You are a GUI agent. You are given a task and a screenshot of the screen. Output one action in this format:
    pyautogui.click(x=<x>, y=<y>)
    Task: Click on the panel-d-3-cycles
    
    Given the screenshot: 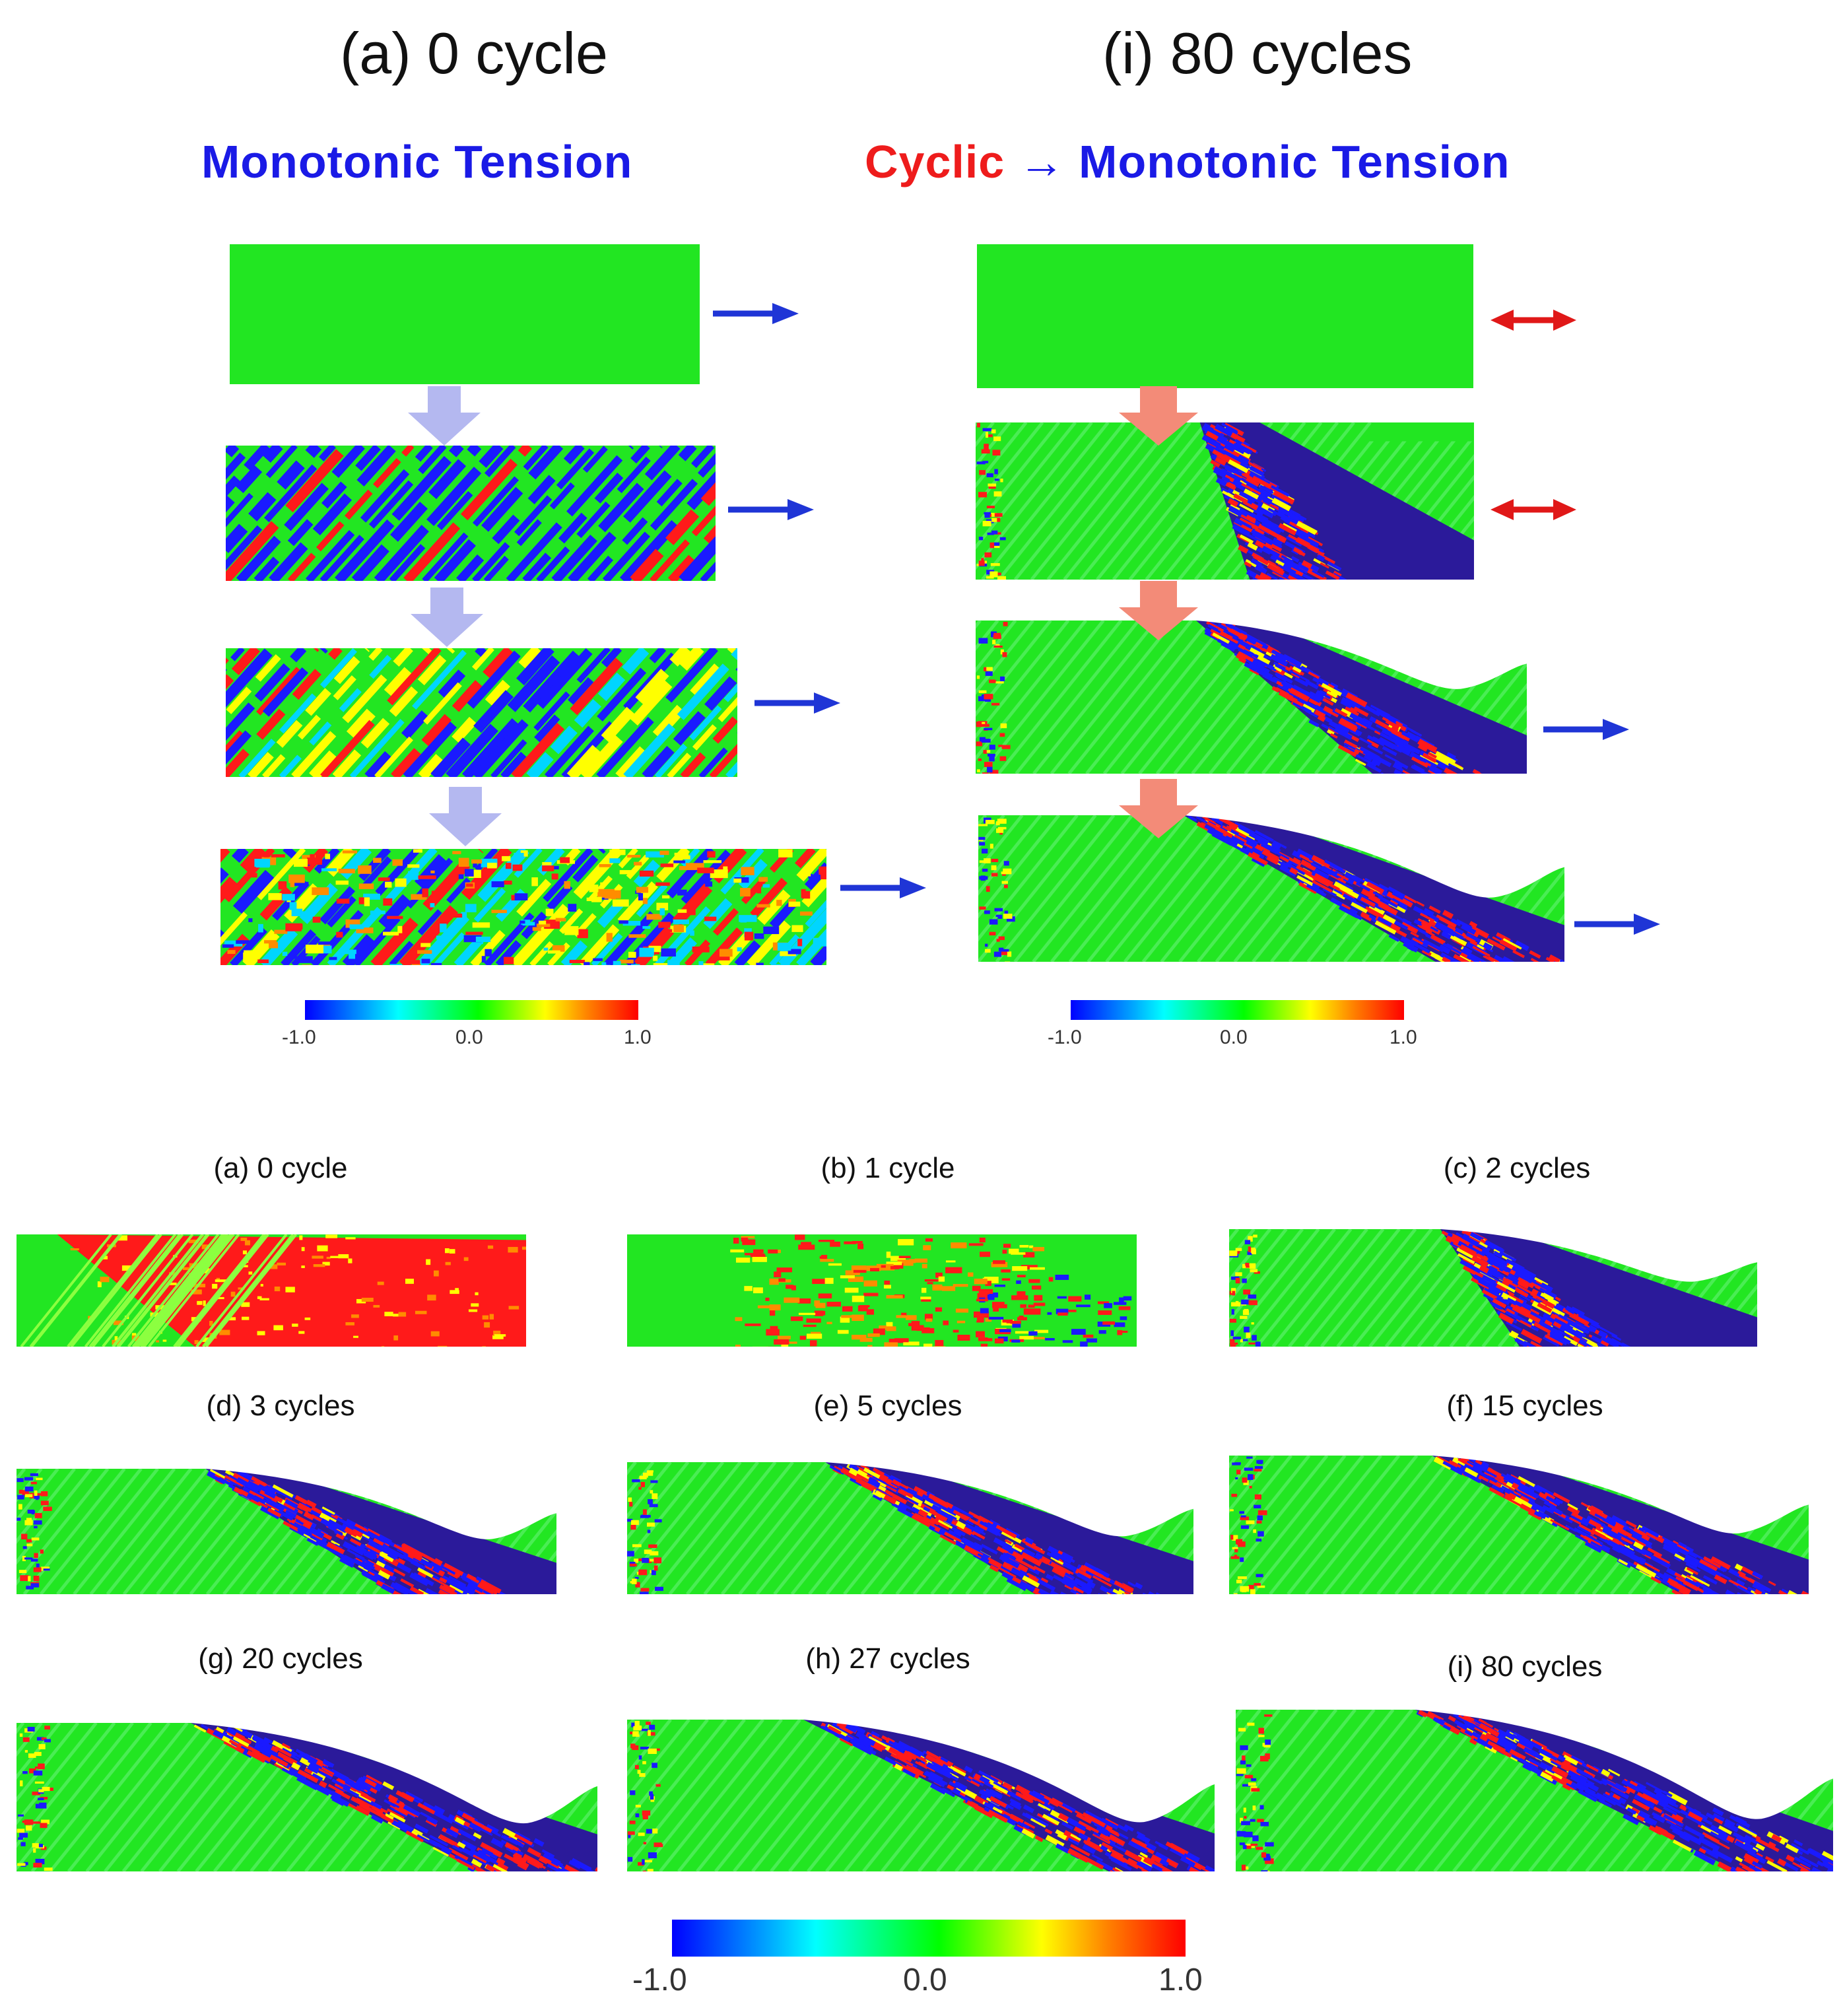 What is the action you would take?
    pyautogui.click(x=286, y=1531)
    